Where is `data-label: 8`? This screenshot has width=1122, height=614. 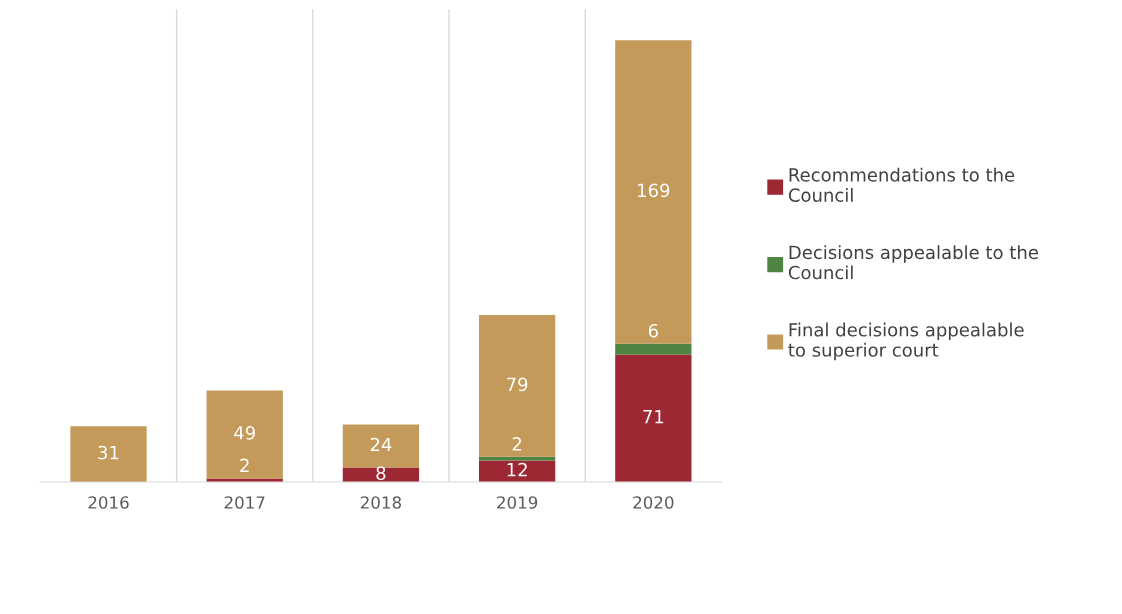 data-label: 8 is located at coordinates (381, 473).